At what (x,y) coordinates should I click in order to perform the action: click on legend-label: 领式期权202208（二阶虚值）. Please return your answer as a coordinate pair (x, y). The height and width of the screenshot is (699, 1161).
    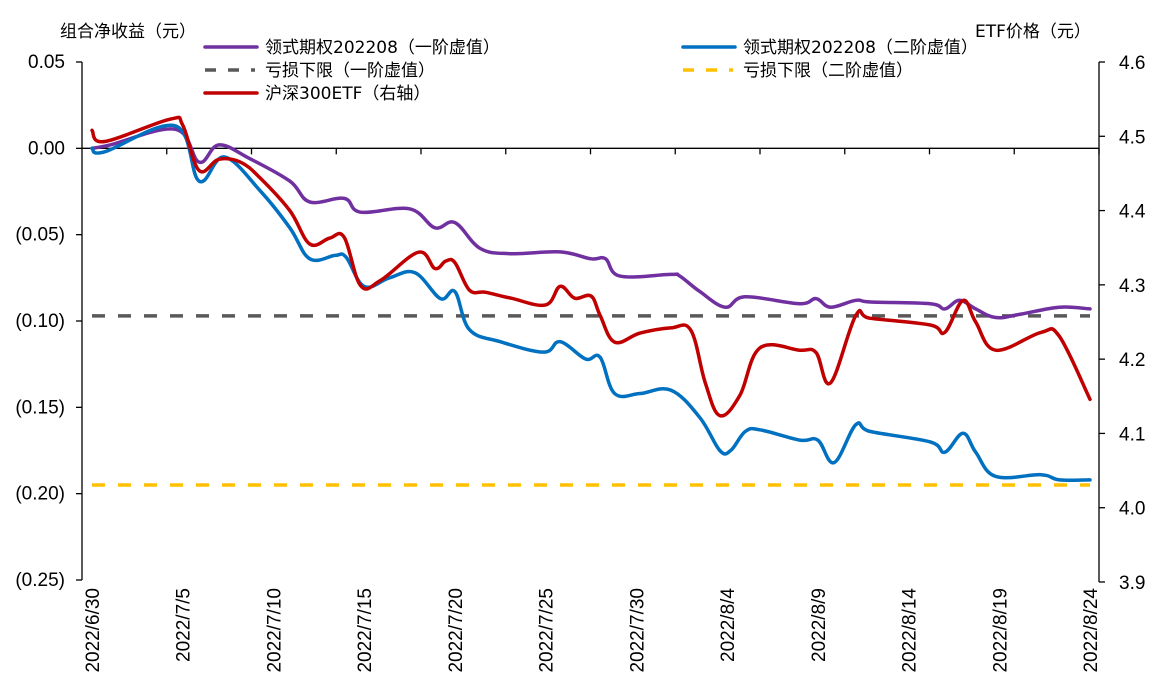
    Looking at the image, I should click on (860, 48).